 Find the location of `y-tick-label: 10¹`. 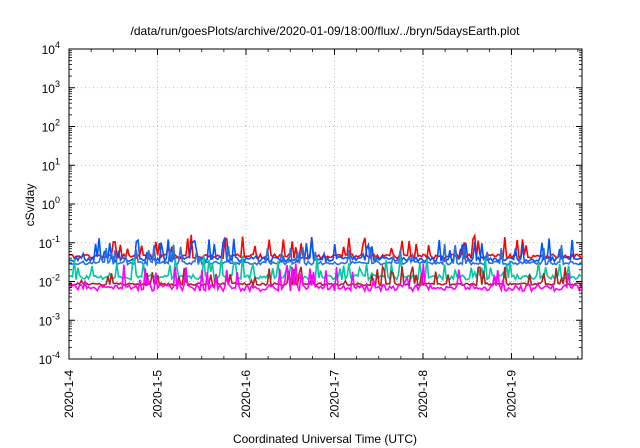

y-tick-label: 10¹ is located at coordinates (51, 164).